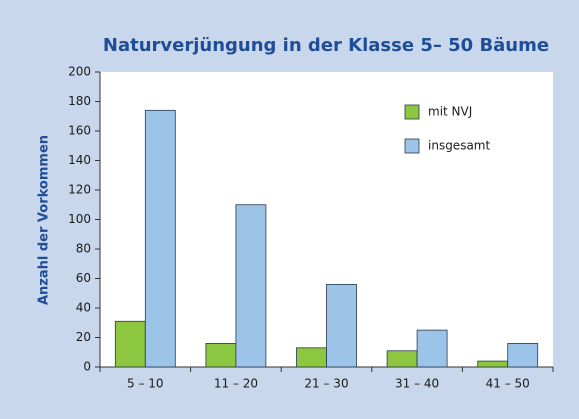 The height and width of the screenshot is (419, 579). I want to click on x-tick-label: 21 – 30, so click(326, 384).